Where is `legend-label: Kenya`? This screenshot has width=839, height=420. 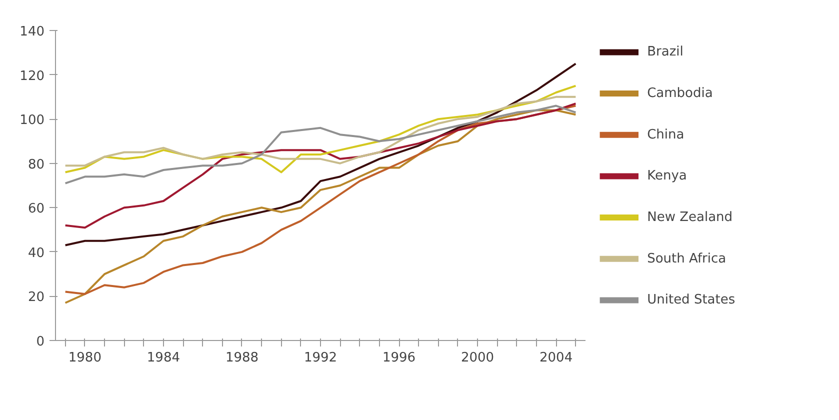
legend-label: Kenya is located at coordinates (667, 176).